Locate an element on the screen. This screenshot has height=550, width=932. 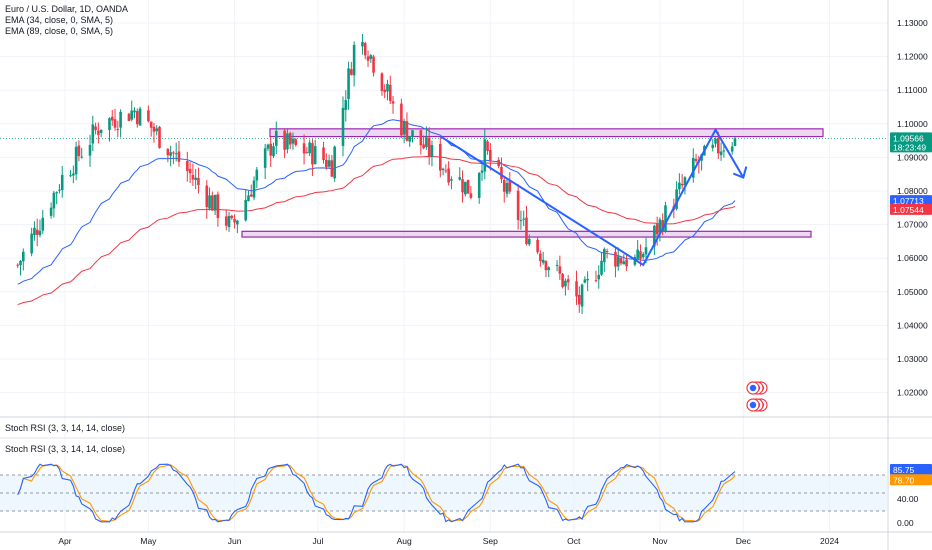
stoch-rsi-k-line is located at coordinates (376, 493).